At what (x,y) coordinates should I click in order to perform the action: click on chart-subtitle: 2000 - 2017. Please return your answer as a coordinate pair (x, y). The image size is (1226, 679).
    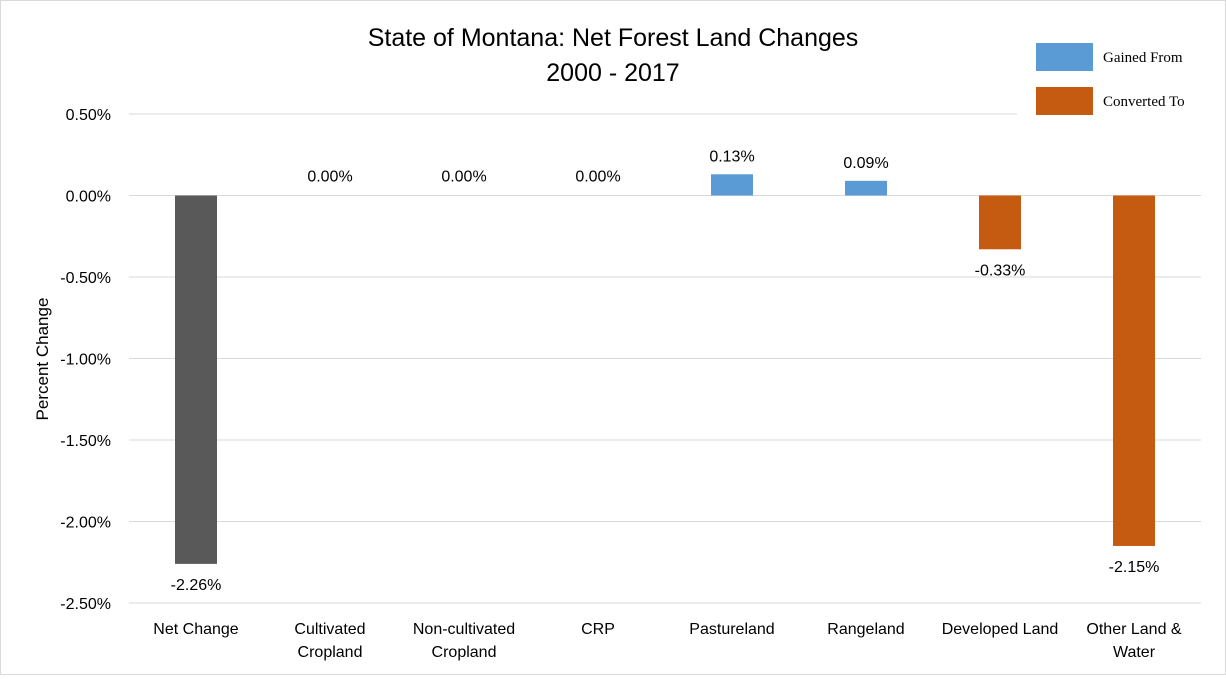
    Looking at the image, I should click on (612, 73).